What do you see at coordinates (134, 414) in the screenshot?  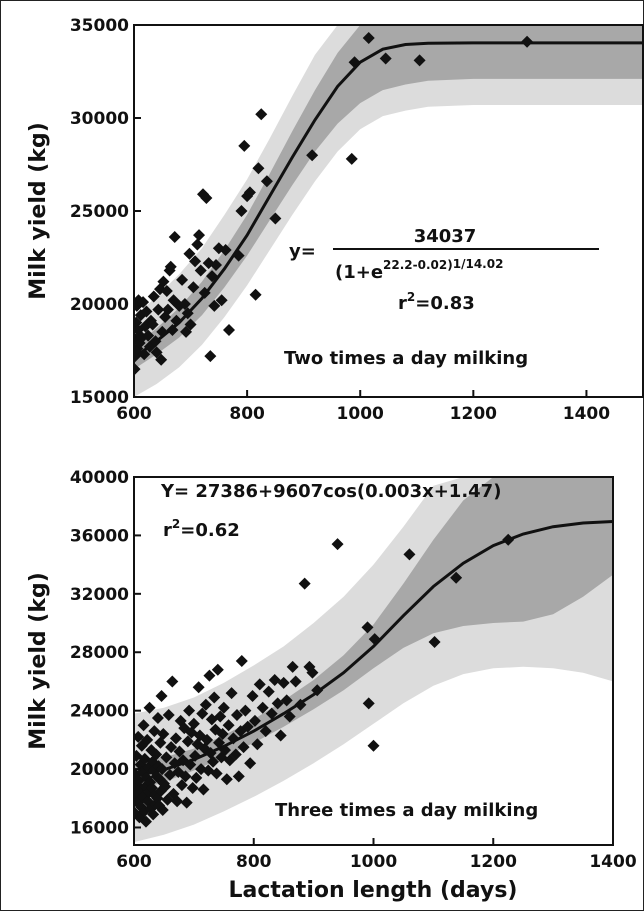 I see `x-tick-label: 600` at bounding box center [134, 414].